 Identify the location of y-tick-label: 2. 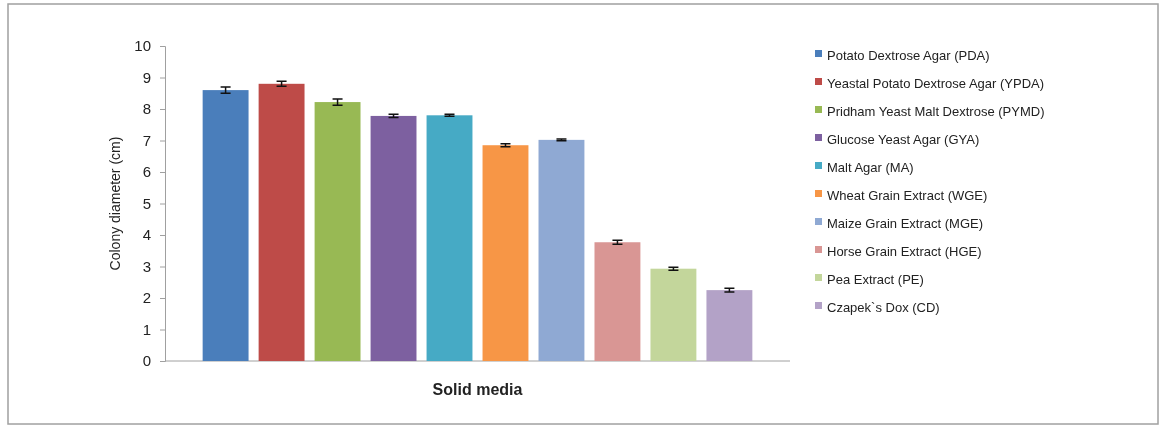
(146, 298).